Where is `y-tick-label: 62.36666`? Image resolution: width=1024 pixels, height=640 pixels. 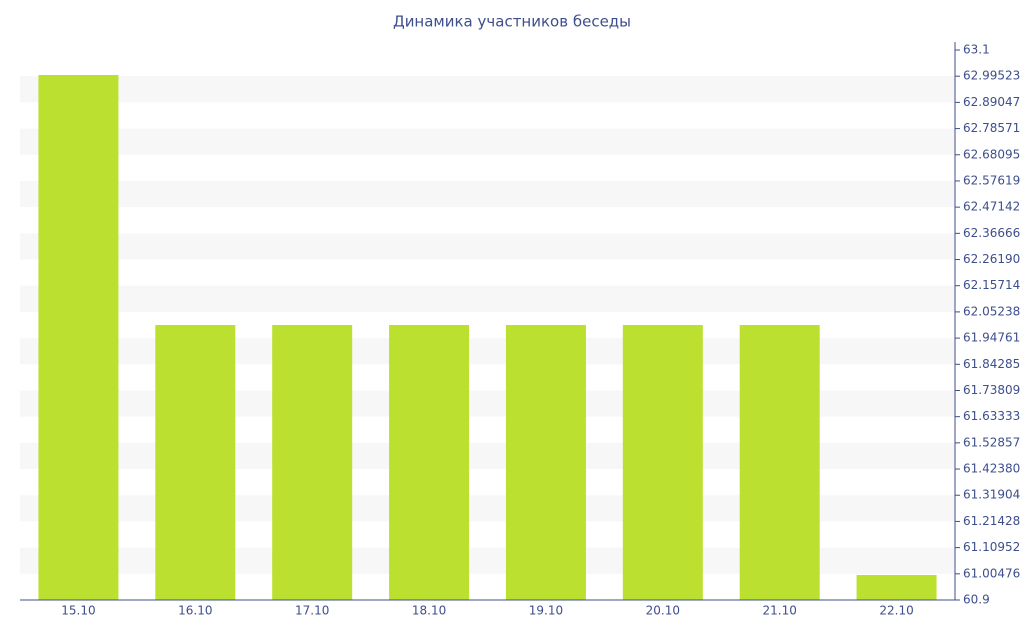
y-tick-label: 62.36666 is located at coordinates (991, 233).